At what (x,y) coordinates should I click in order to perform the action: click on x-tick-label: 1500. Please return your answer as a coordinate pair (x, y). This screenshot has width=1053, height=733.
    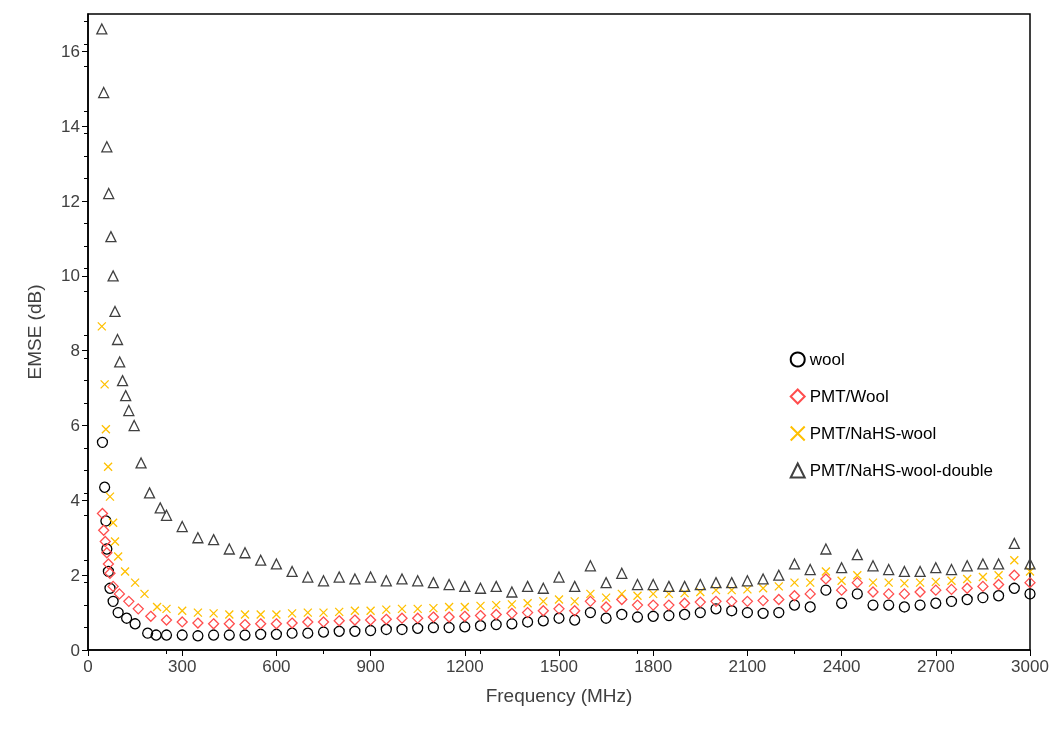
    Looking at the image, I should click on (559, 666).